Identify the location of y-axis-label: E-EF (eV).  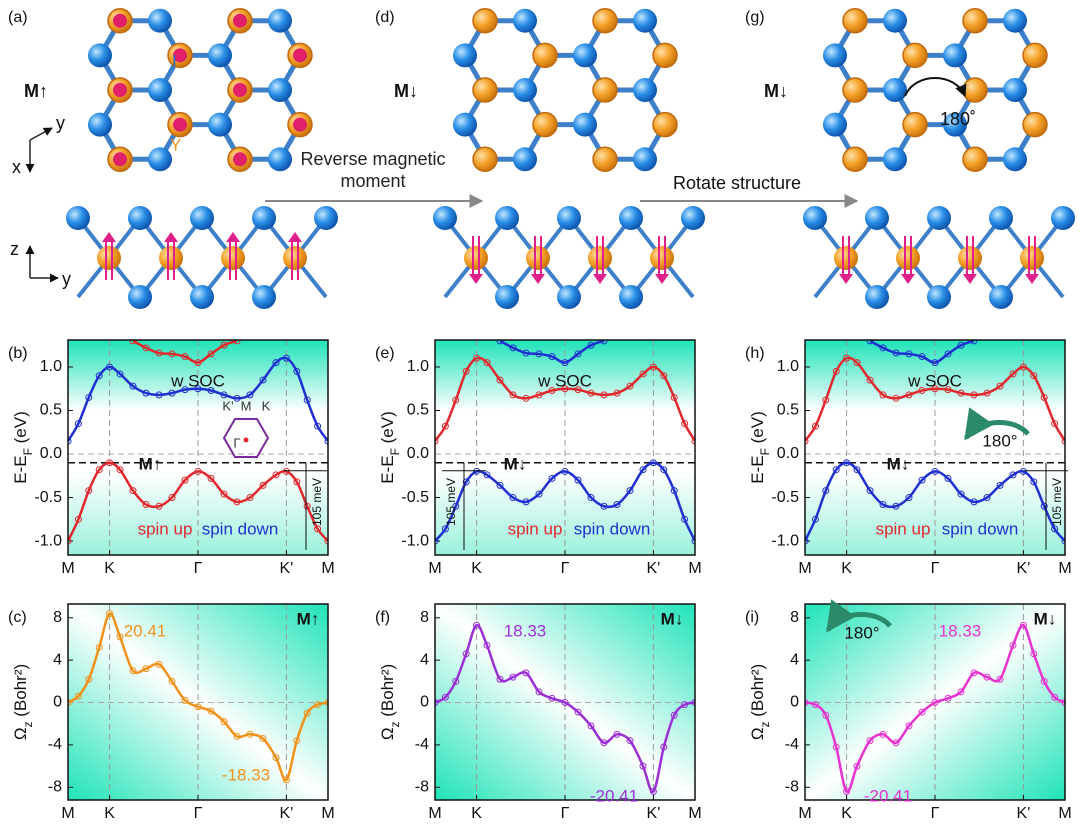
(760, 447).